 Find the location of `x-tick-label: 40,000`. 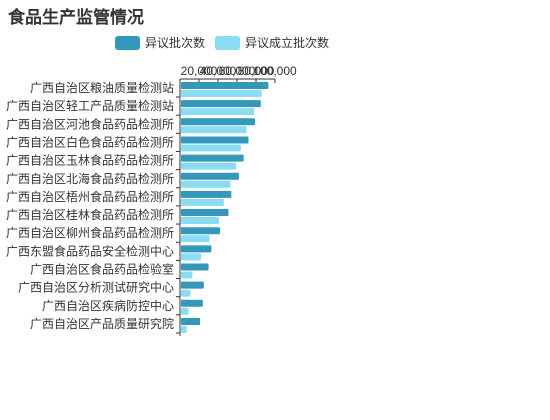

x-tick-label: 40,000 is located at coordinates (218, 71).